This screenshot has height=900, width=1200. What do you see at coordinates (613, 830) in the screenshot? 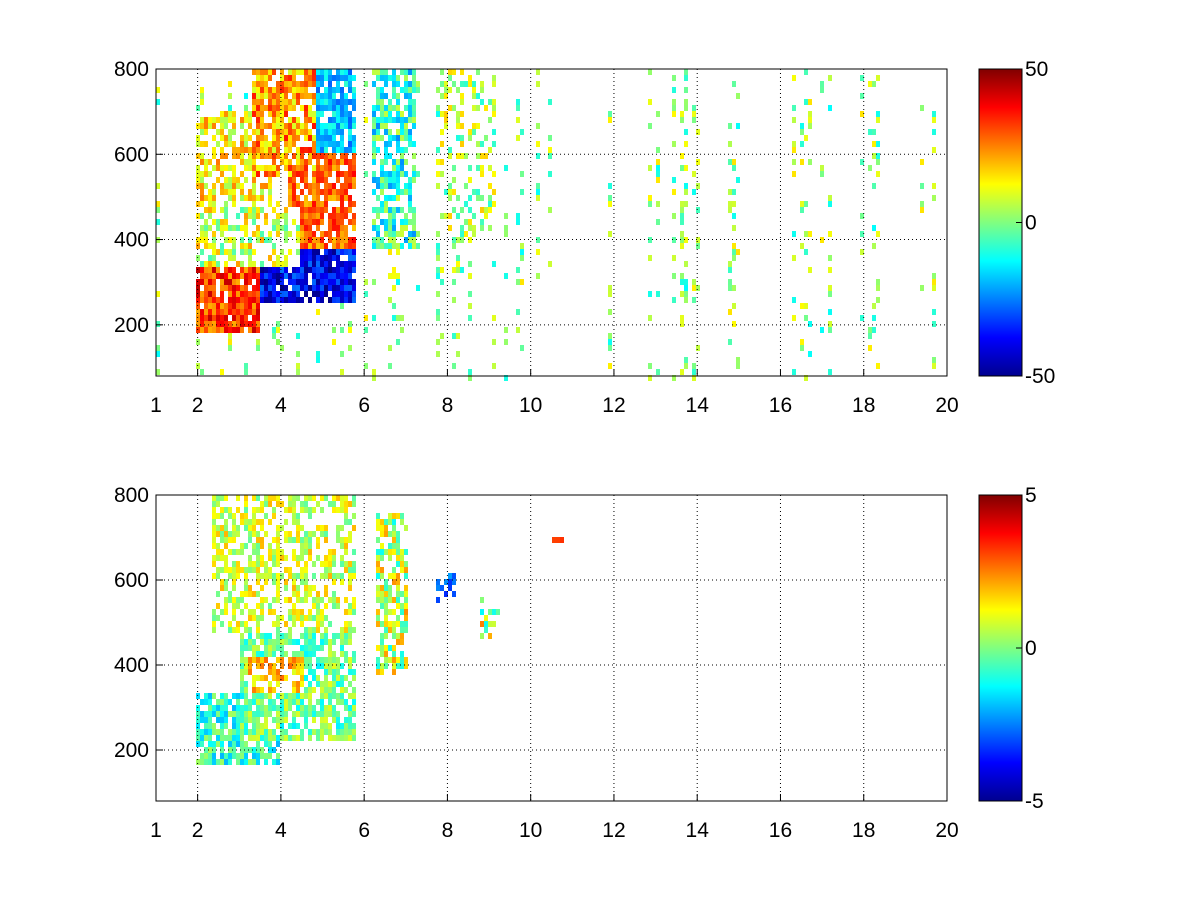
I see `x-tick-label: 12` at bounding box center [613, 830].